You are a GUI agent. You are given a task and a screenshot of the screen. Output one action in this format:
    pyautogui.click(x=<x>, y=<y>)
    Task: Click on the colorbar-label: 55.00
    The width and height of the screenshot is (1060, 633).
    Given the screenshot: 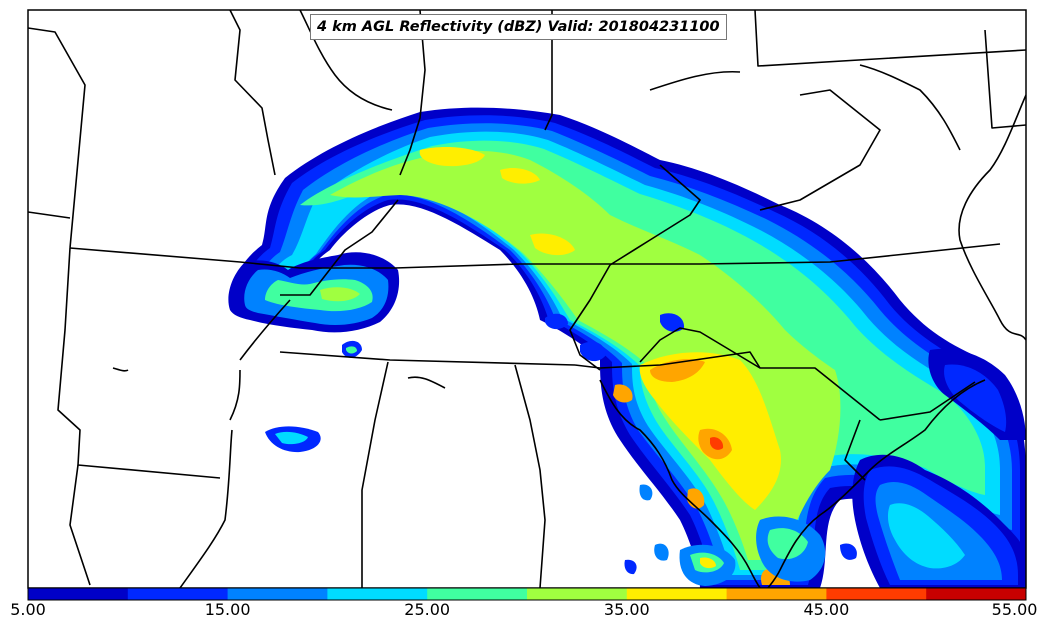 What is the action you would take?
    pyautogui.click(x=1014, y=609)
    